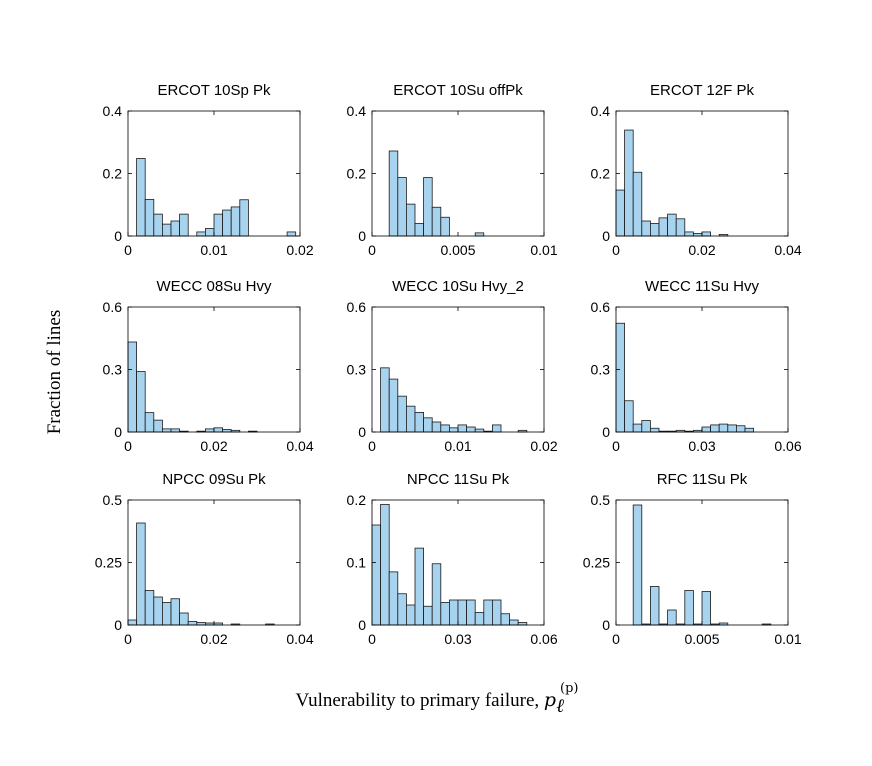  What do you see at coordinates (452, 366) in the screenshot?
I see `histogram-panel-5: WECC 10Su Hvy_2 0 0.01 0.02 0 0.3 0.6` at bounding box center [452, 366].